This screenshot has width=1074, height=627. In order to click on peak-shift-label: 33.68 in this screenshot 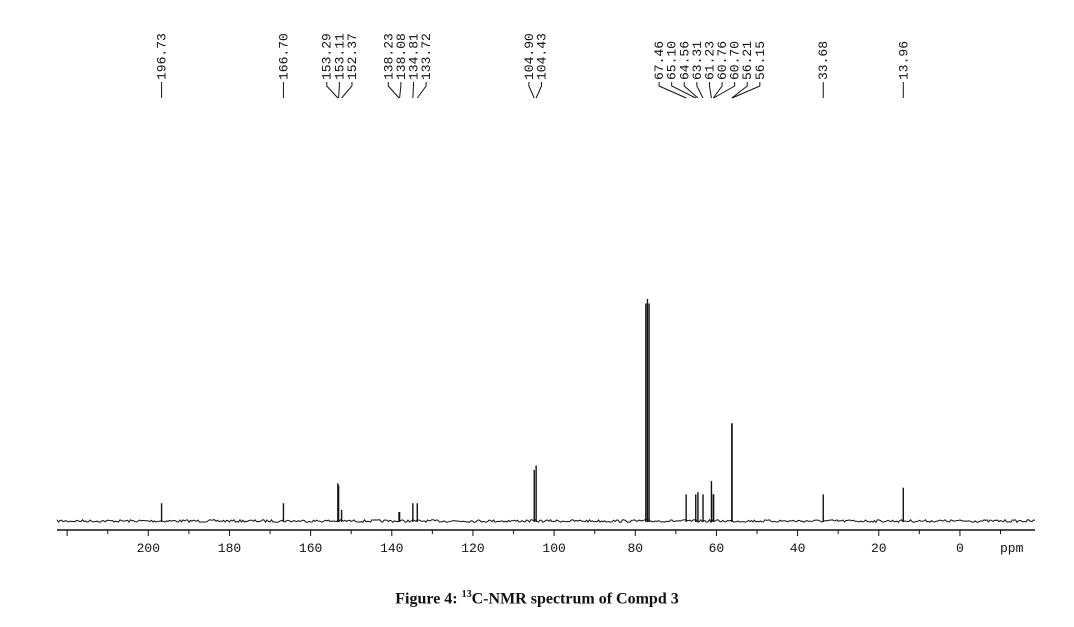, I will do `click(823, 60)`.